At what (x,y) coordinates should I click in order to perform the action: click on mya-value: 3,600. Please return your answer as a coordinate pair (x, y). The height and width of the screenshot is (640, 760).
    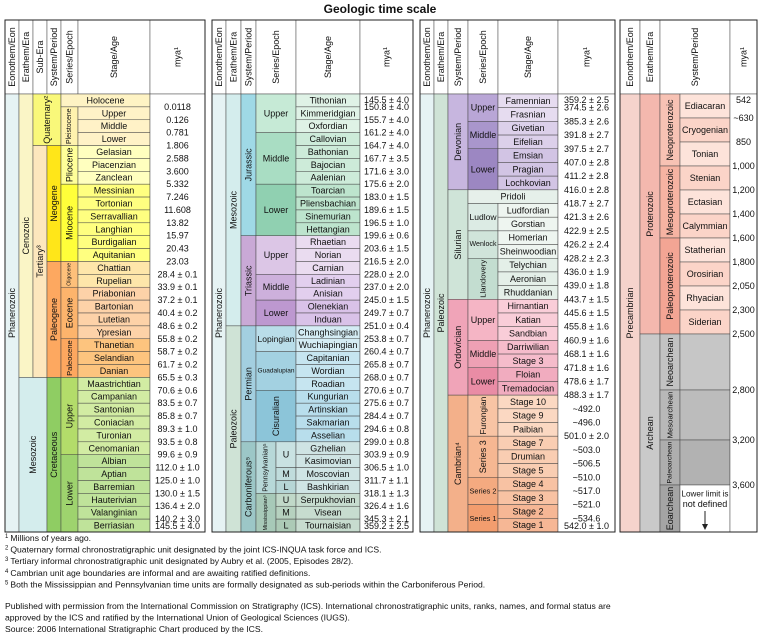
    Looking at the image, I should click on (743, 485).